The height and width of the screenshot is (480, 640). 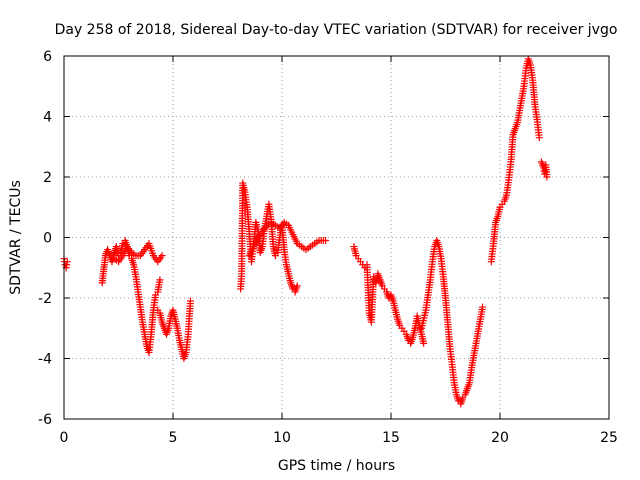 I want to click on y-tick-label: -4, so click(x=45, y=360).